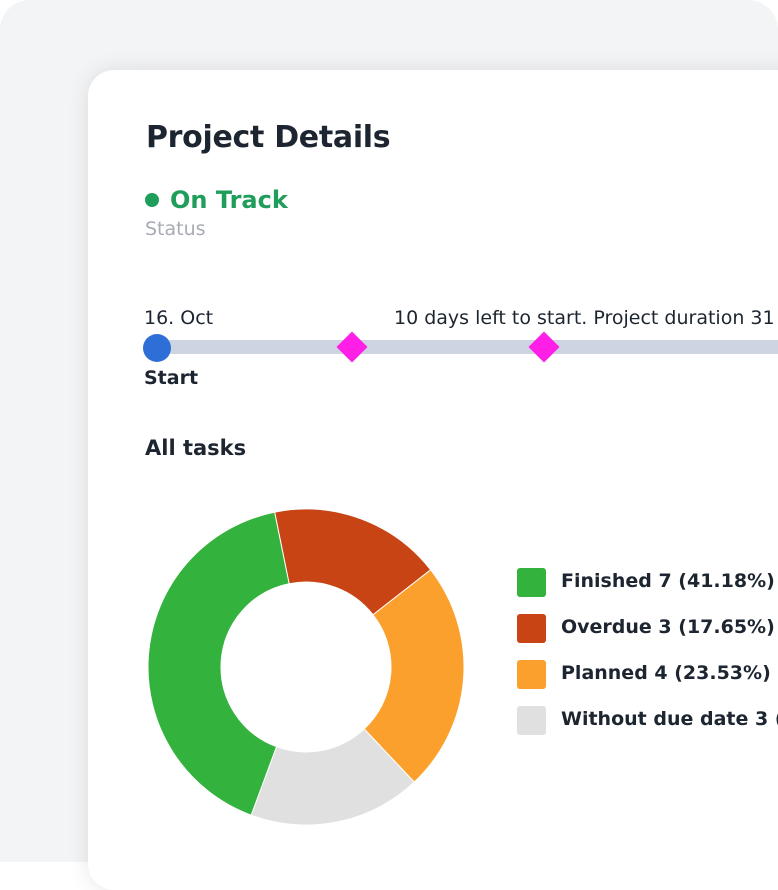  What do you see at coordinates (171, 378) in the screenshot?
I see `timeline-start-label: Start` at bounding box center [171, 378].